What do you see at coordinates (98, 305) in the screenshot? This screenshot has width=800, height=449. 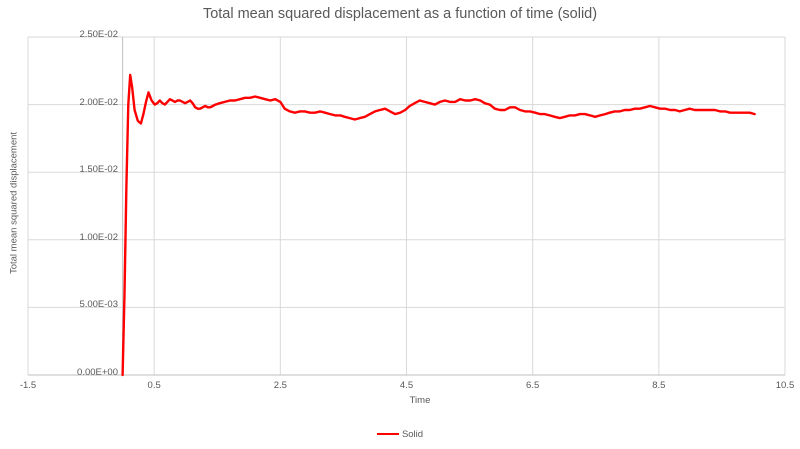 I see `y-tick-label: 5.00E-03` at bounding box center [98, 305].